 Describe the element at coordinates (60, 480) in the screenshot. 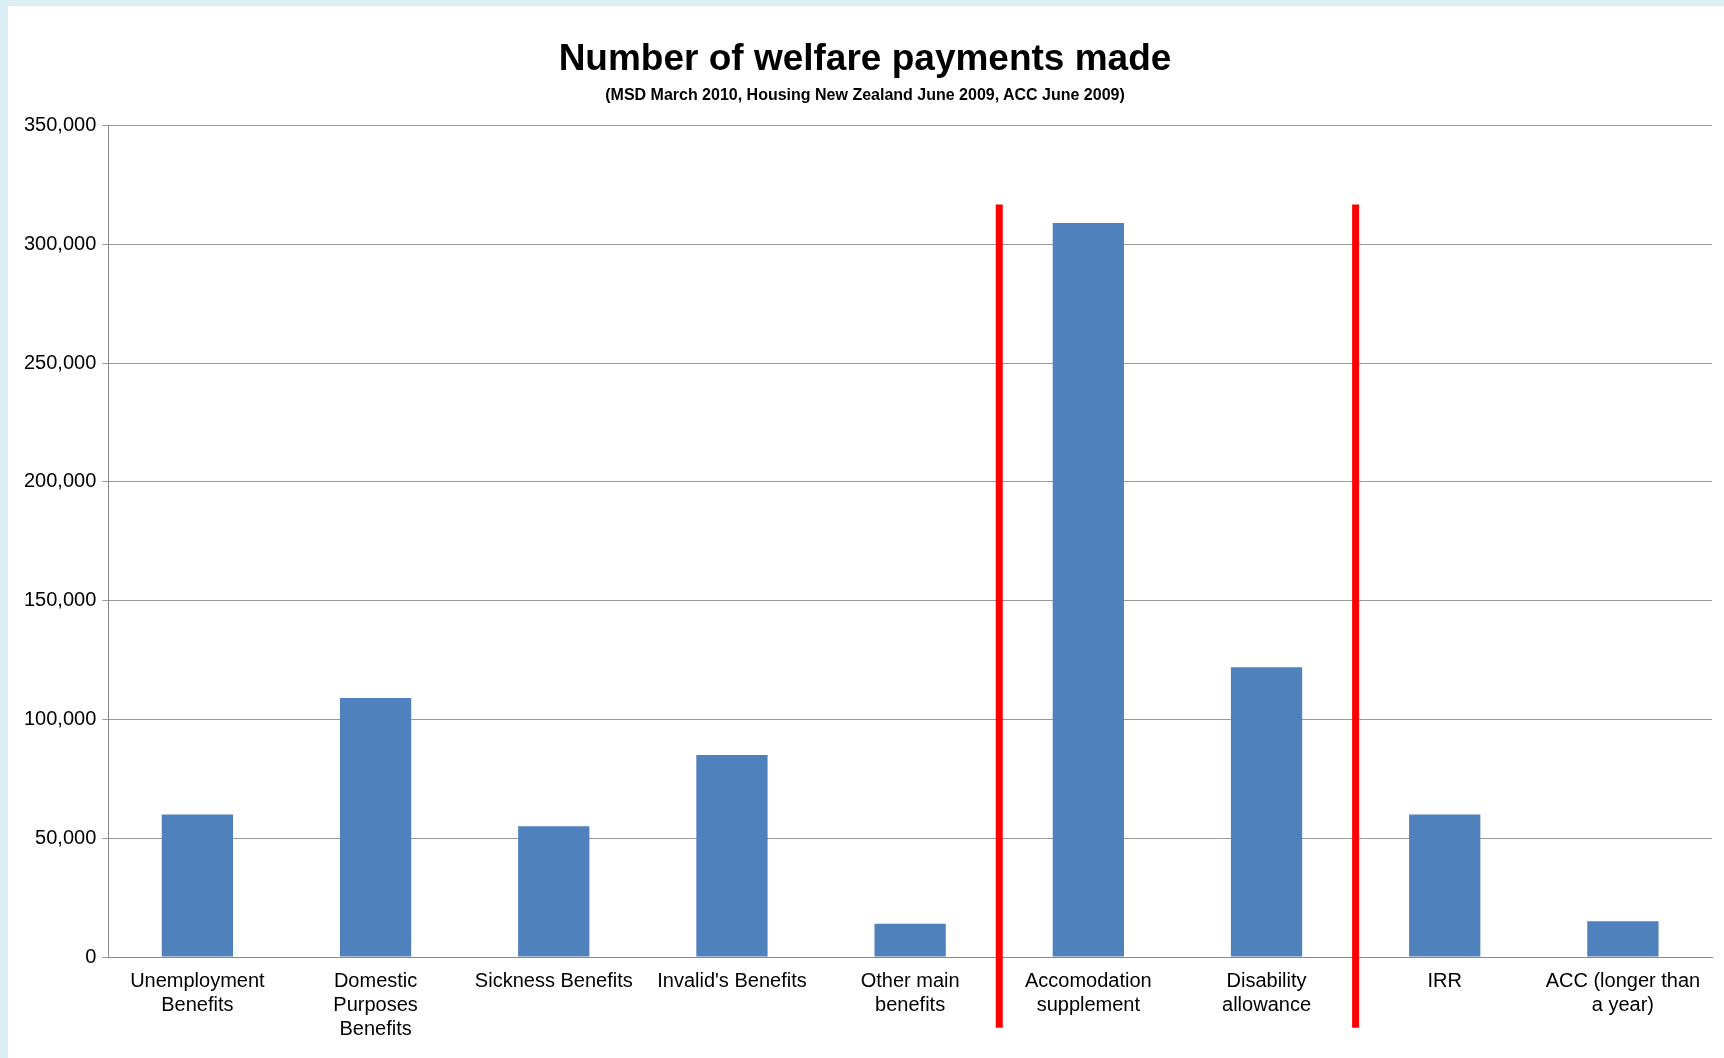

I see `y-tick-label: 200,000` at that location.